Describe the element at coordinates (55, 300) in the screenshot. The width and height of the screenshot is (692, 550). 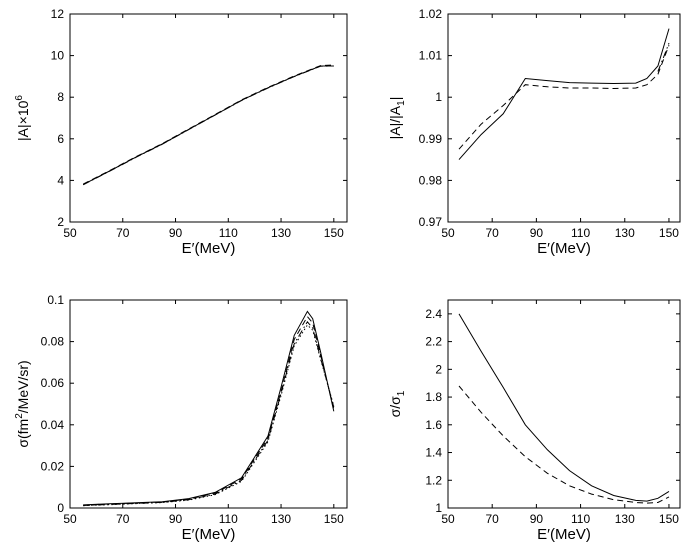
I see `y-tick-label: 0.1` at that location.